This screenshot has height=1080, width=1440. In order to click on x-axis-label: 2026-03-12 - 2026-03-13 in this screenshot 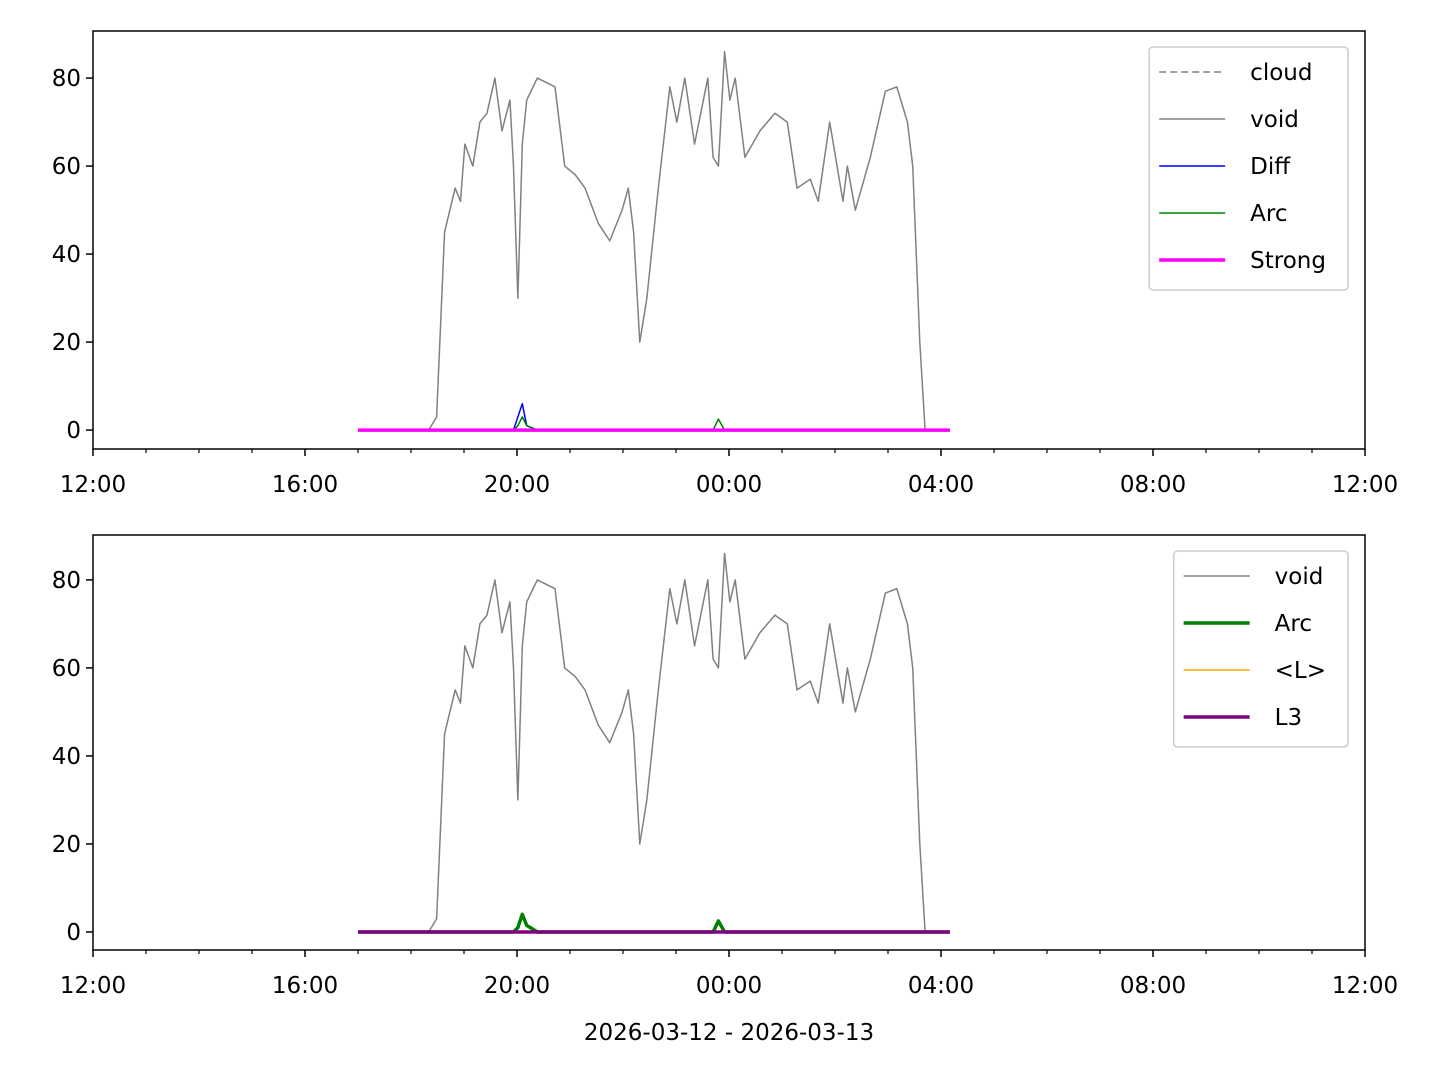, I will do `click(729, 1033)`.